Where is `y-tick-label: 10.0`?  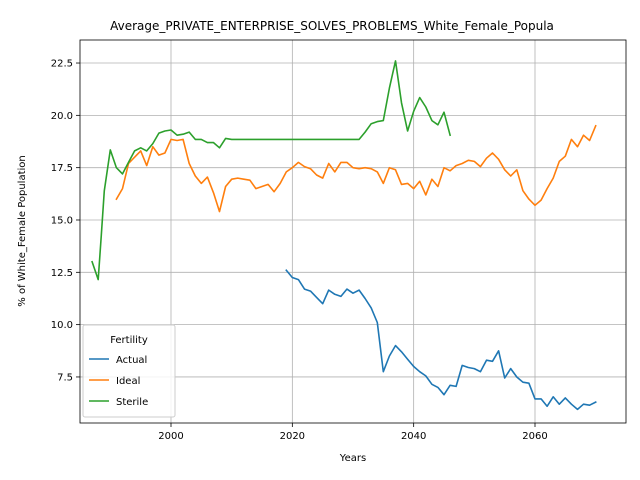 y-tick-label: 10.0 is located at coordinates (62, 325).